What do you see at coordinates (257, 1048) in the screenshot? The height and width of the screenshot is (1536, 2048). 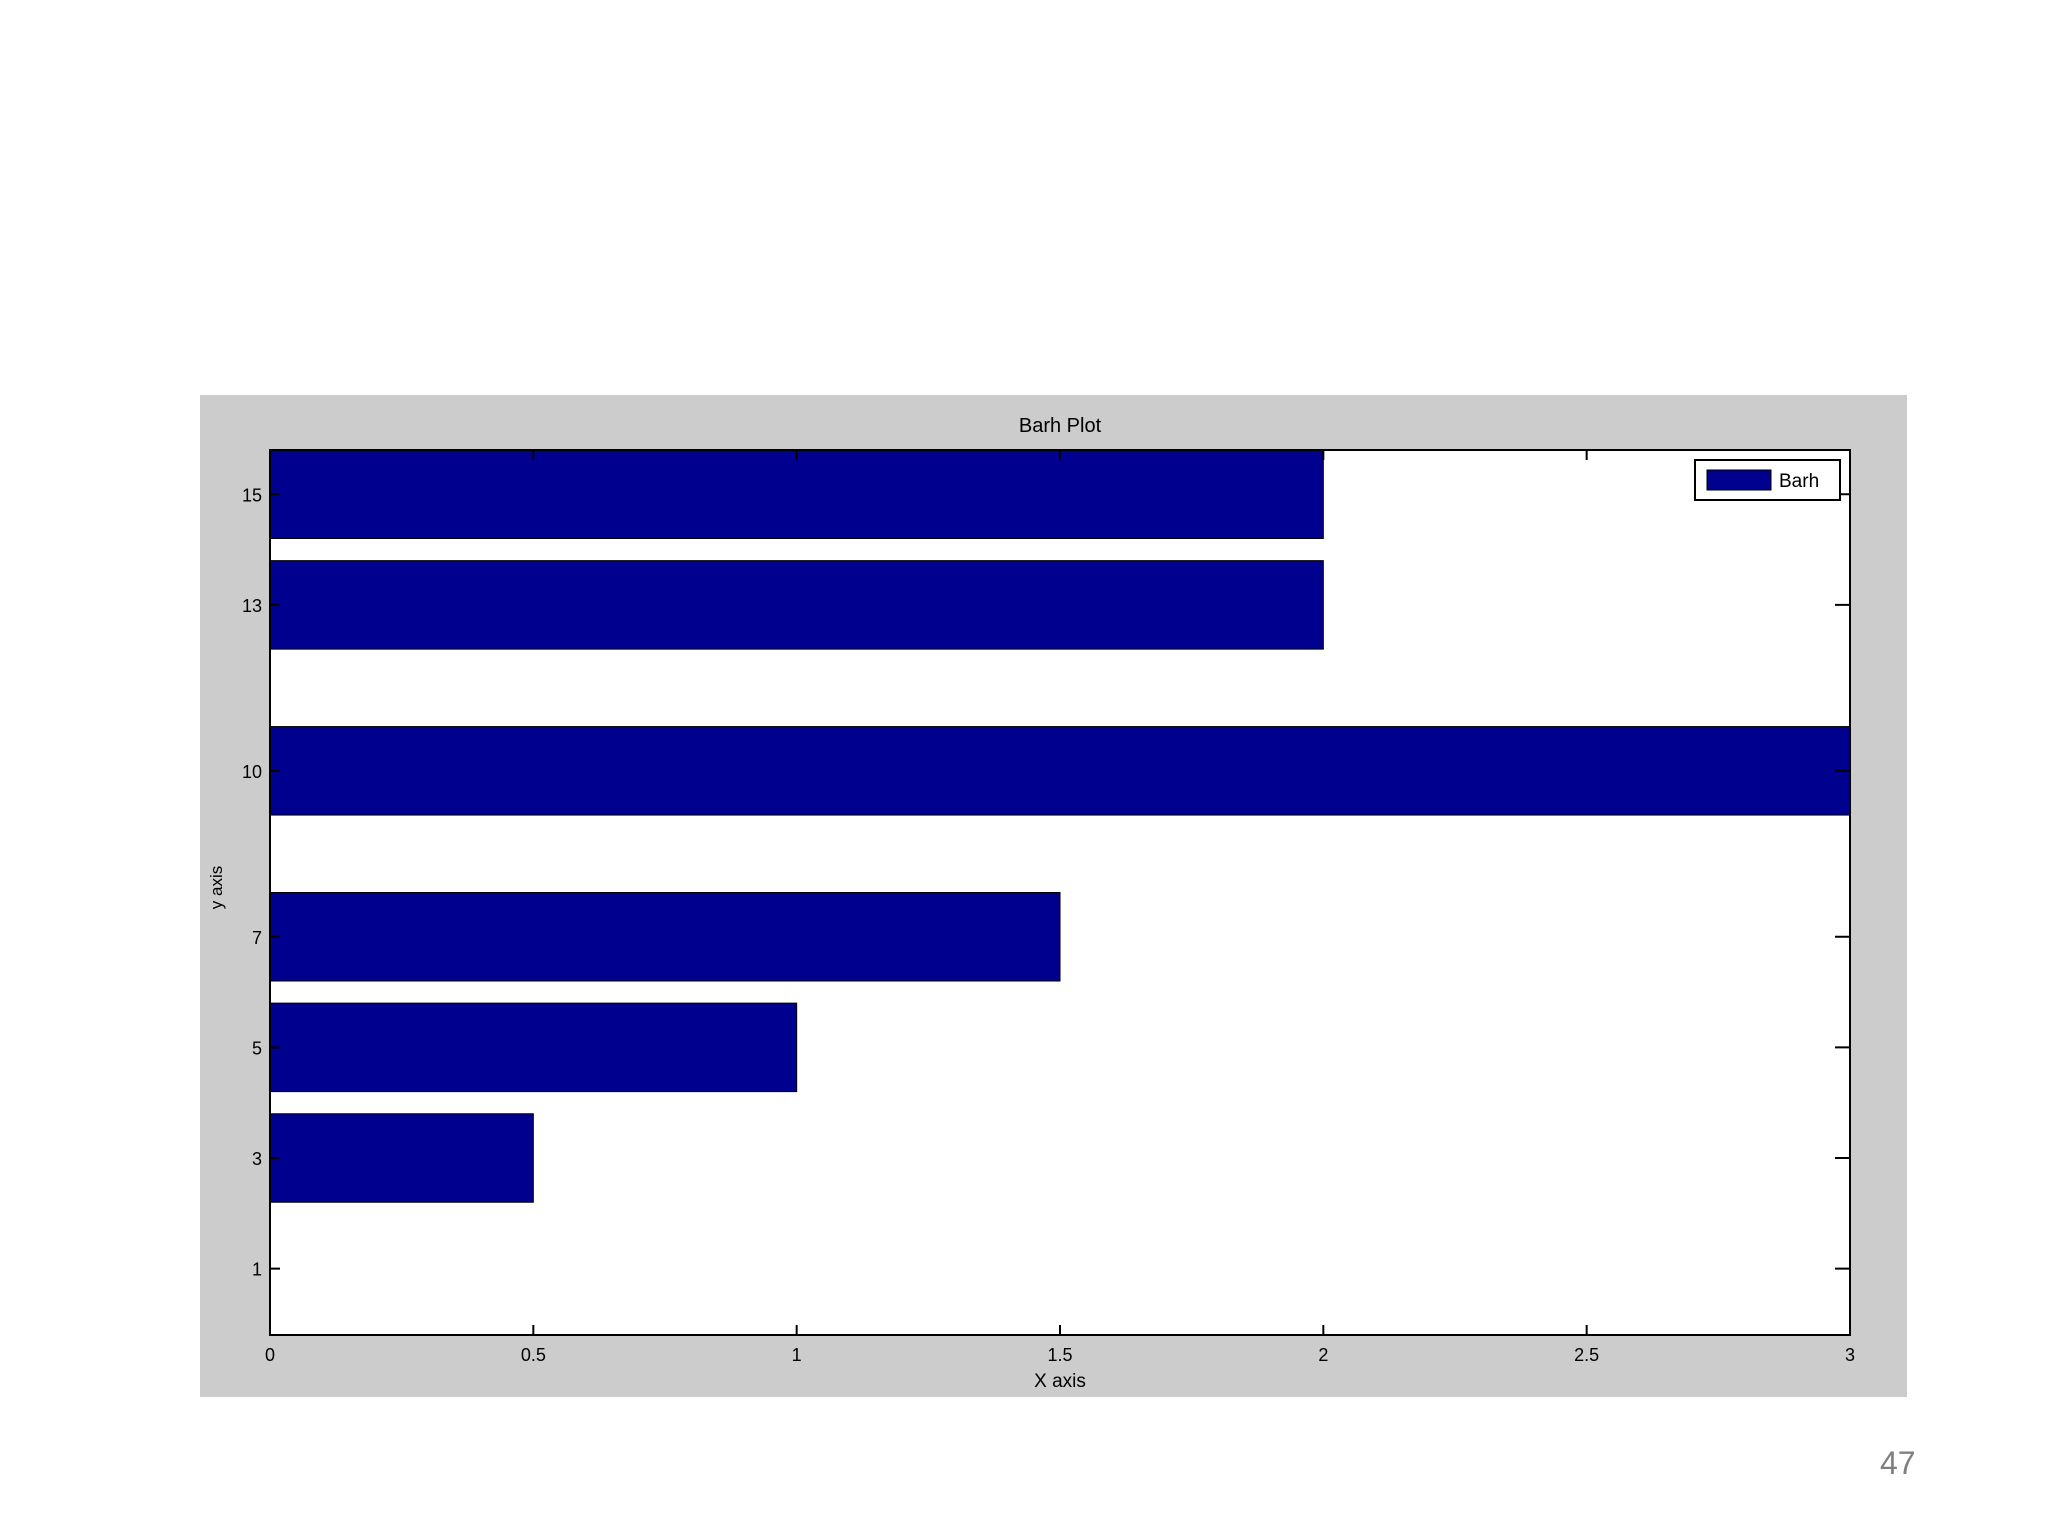 I see `y-tick-label: 5` at bounding box center [257, 1048].